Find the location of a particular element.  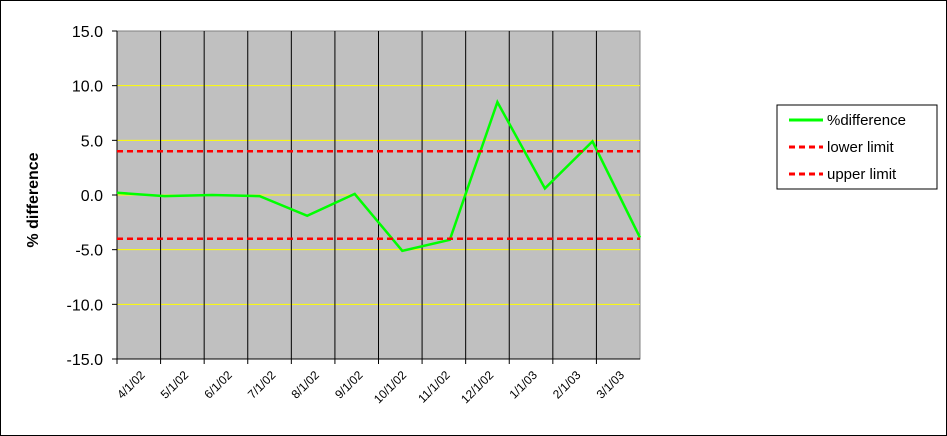

x-tick-label: 11/1/02 is located at coordinates (434, 387).